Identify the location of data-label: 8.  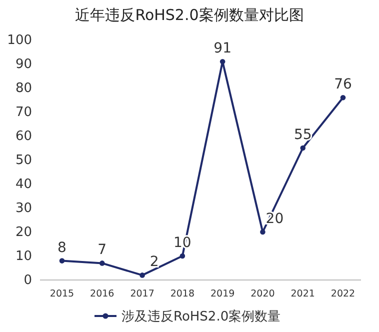
(62, 248).